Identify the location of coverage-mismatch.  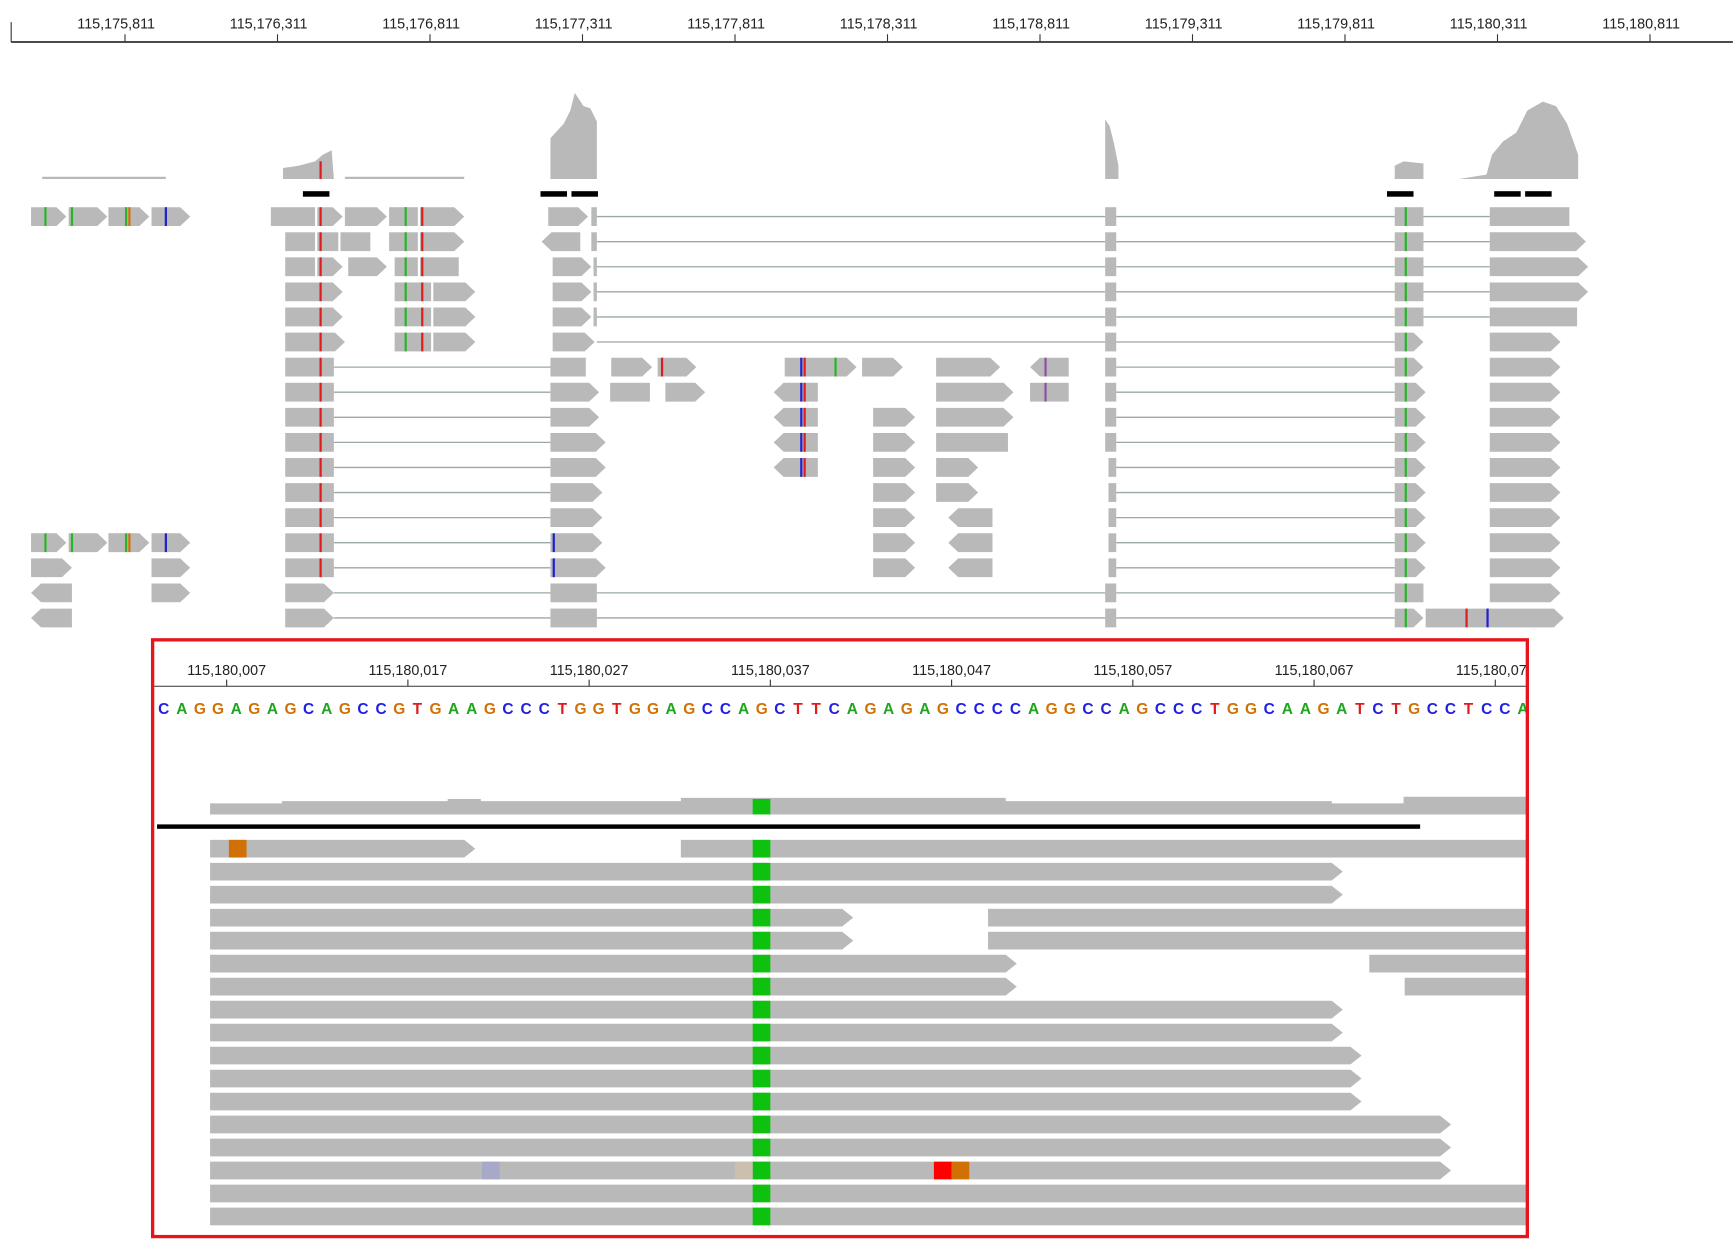
(761, 806).